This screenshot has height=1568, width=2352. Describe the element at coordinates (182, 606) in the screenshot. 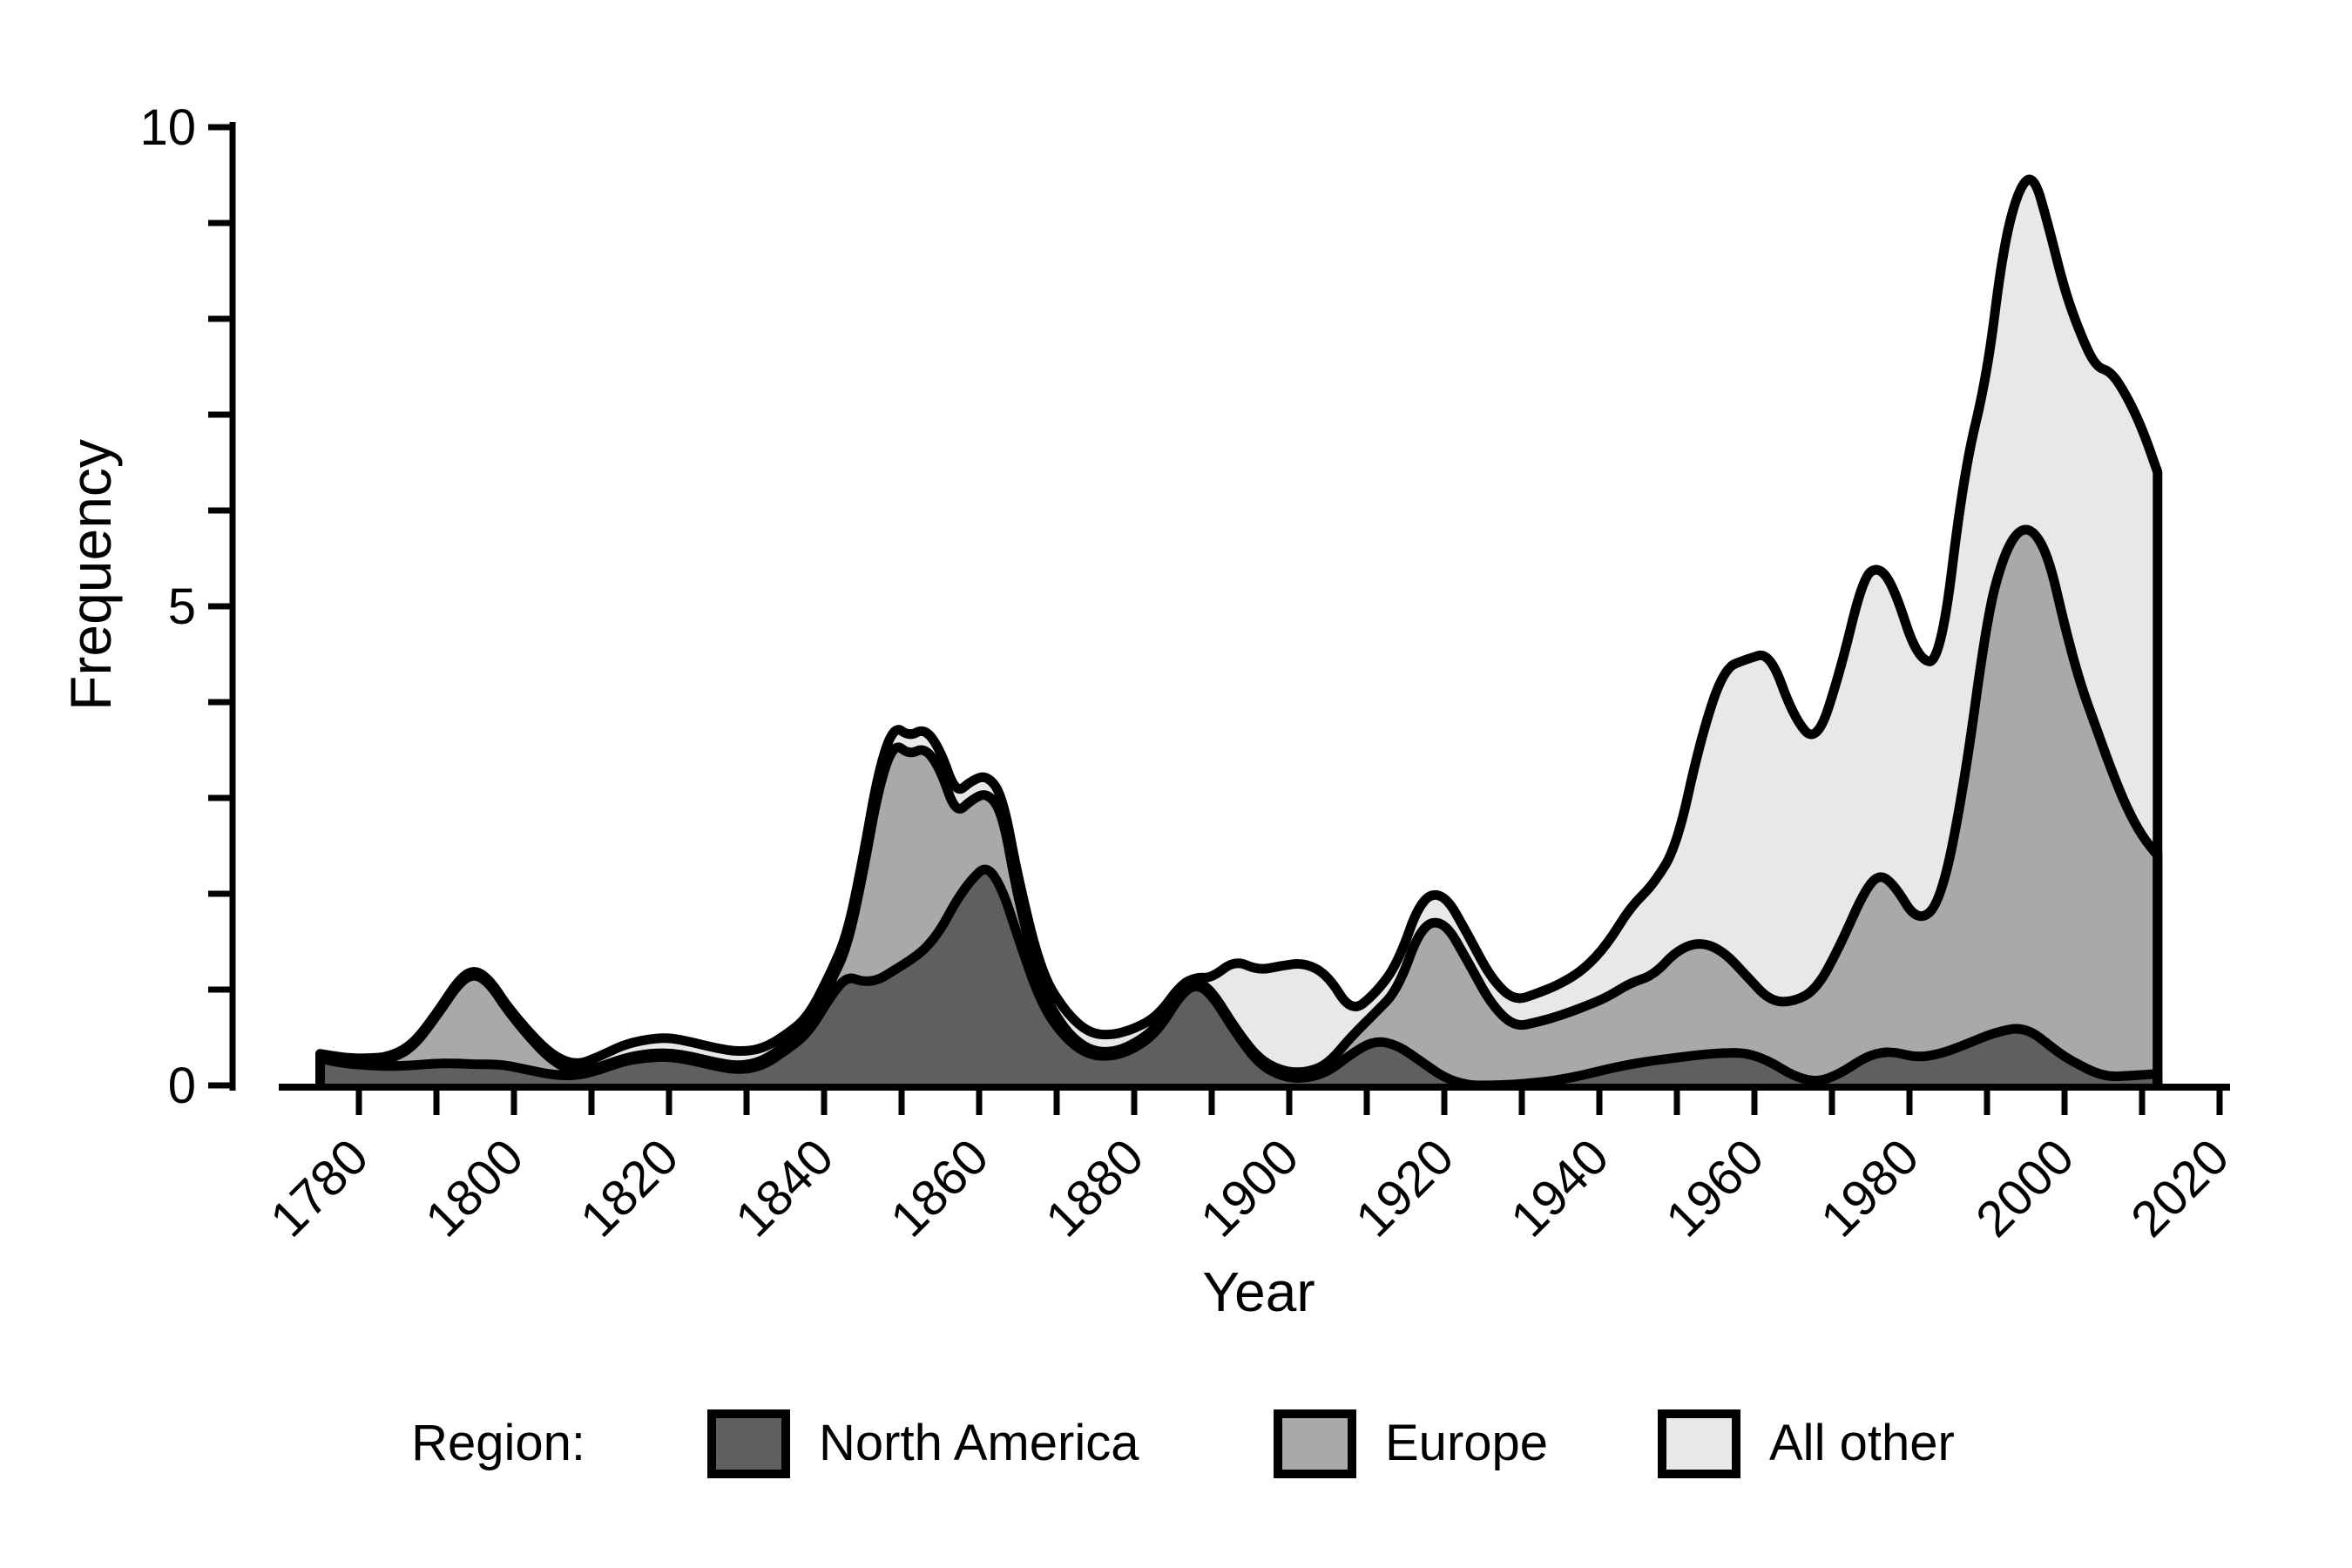

I see `y-tick-label: 5` at that location.